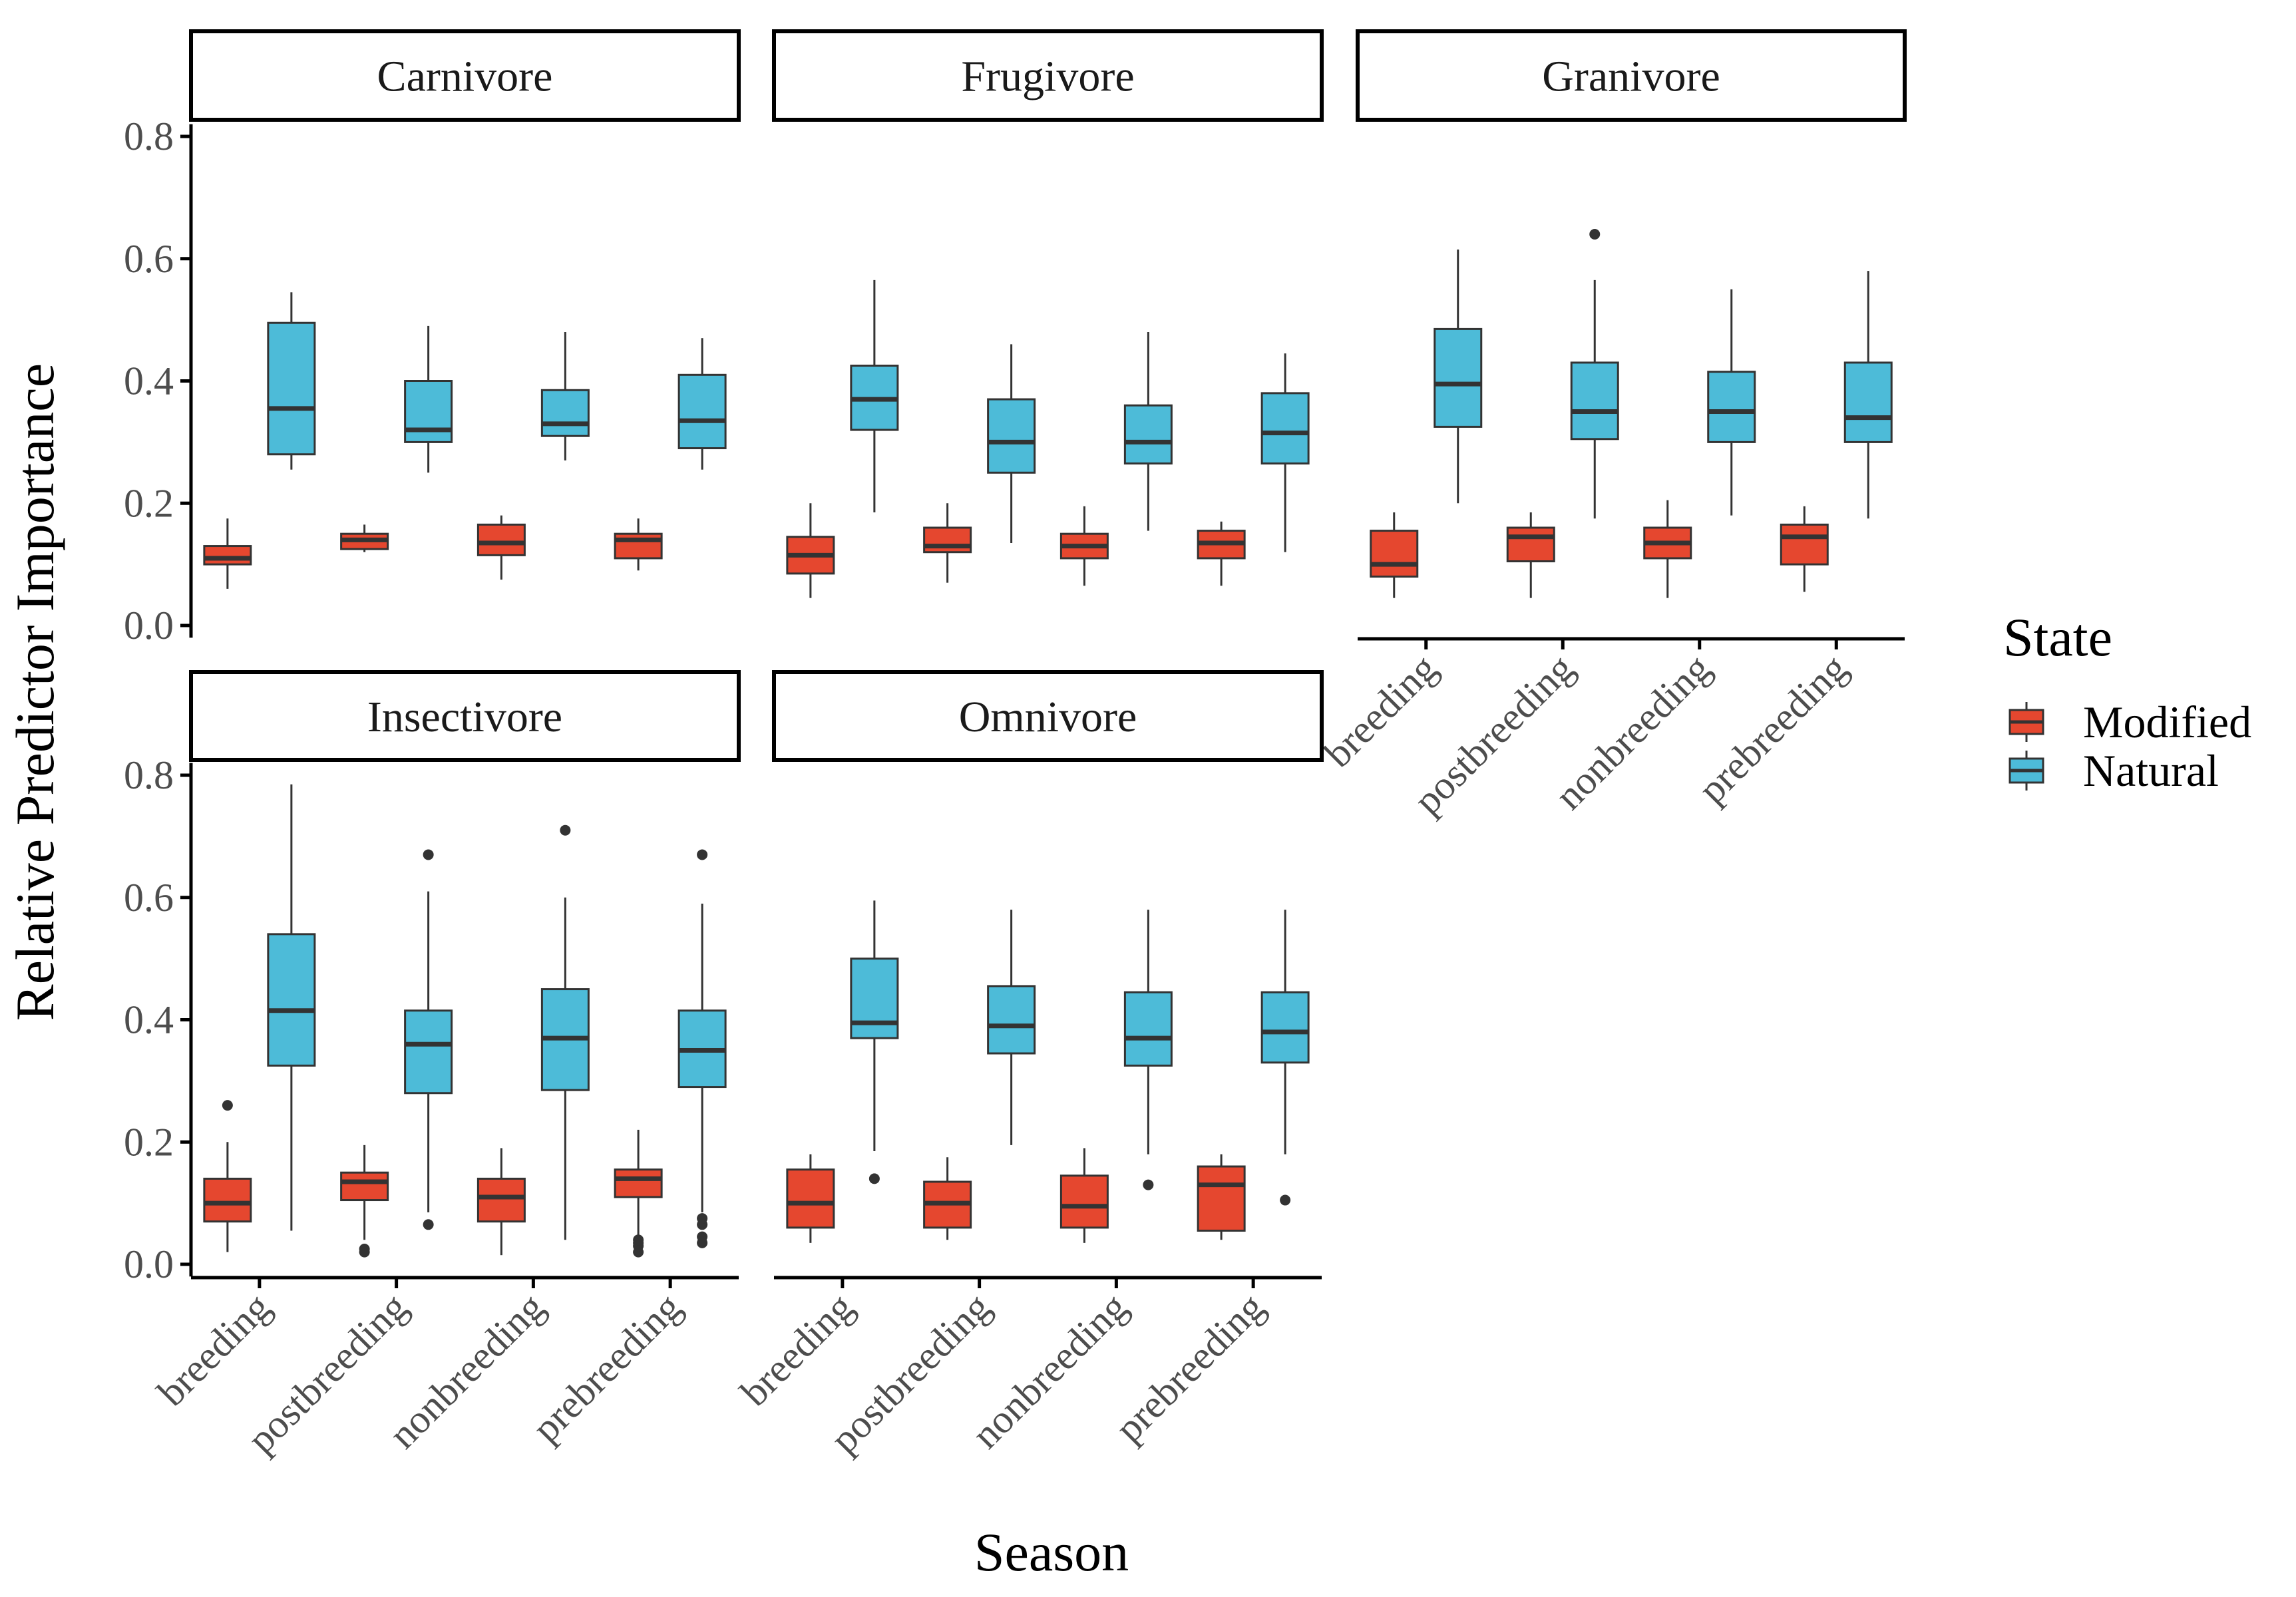 The width and height of the screenshot is (2296, 1597). Describe the element at coordinates (2057, 637) in the screenshot. I see `legend-title: State` at that location.